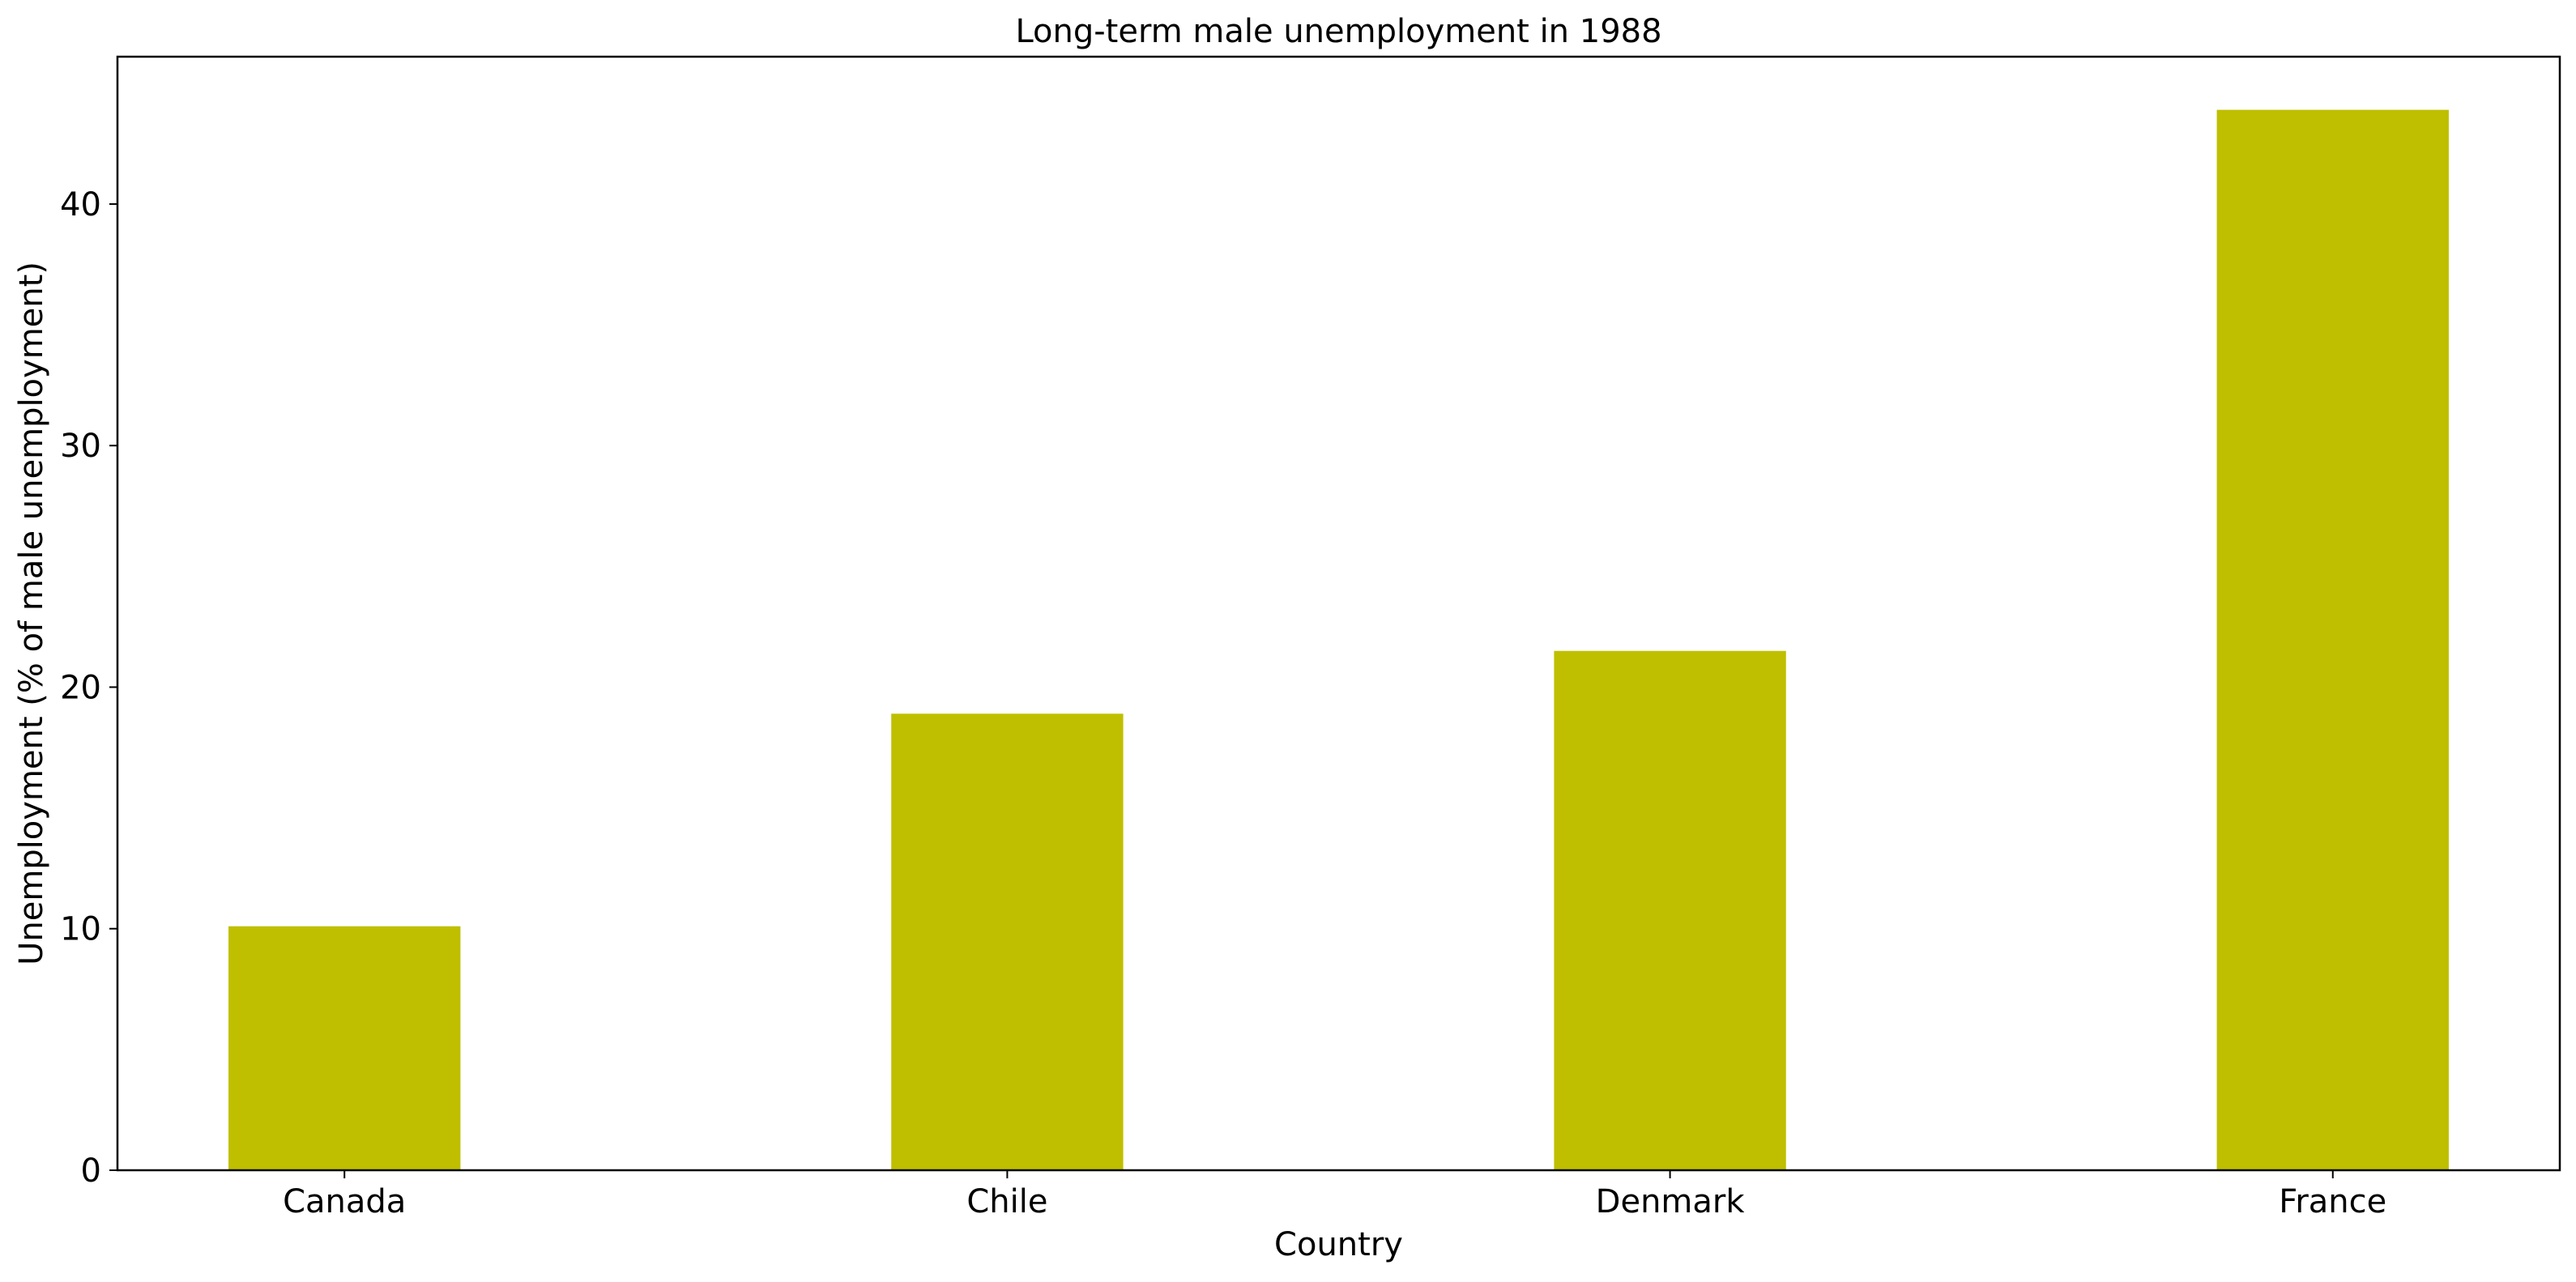 The image size is (2576, 1282). I want to click on x-axis-ticks: Canada Chile Denmark France, so click(1334, 1195).